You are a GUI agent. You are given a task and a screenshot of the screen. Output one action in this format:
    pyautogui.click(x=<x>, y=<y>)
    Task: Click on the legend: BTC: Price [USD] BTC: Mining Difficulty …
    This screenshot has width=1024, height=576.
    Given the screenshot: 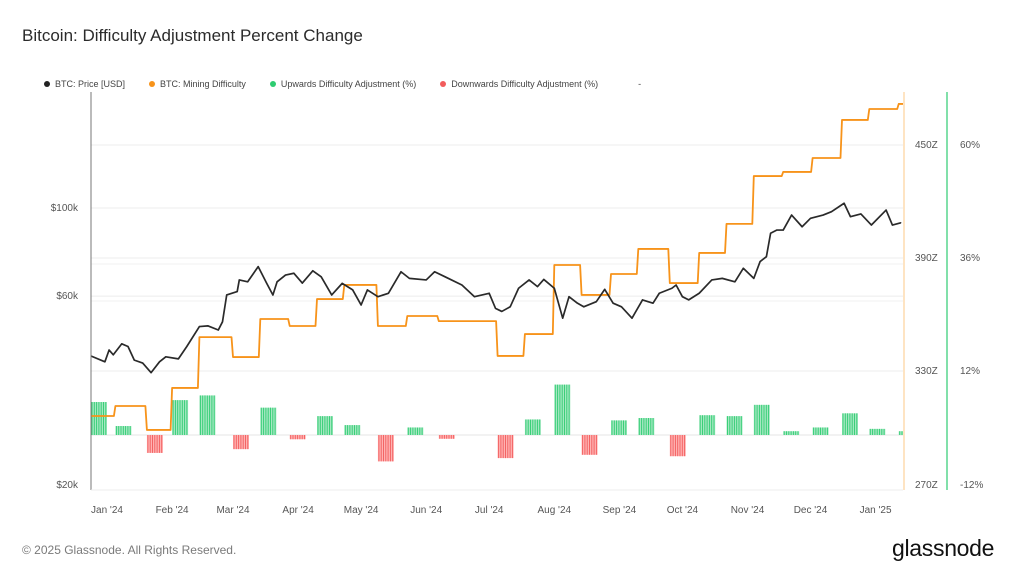 What is the action you would take?
    pyautogui.click(x=354, y=84)
    